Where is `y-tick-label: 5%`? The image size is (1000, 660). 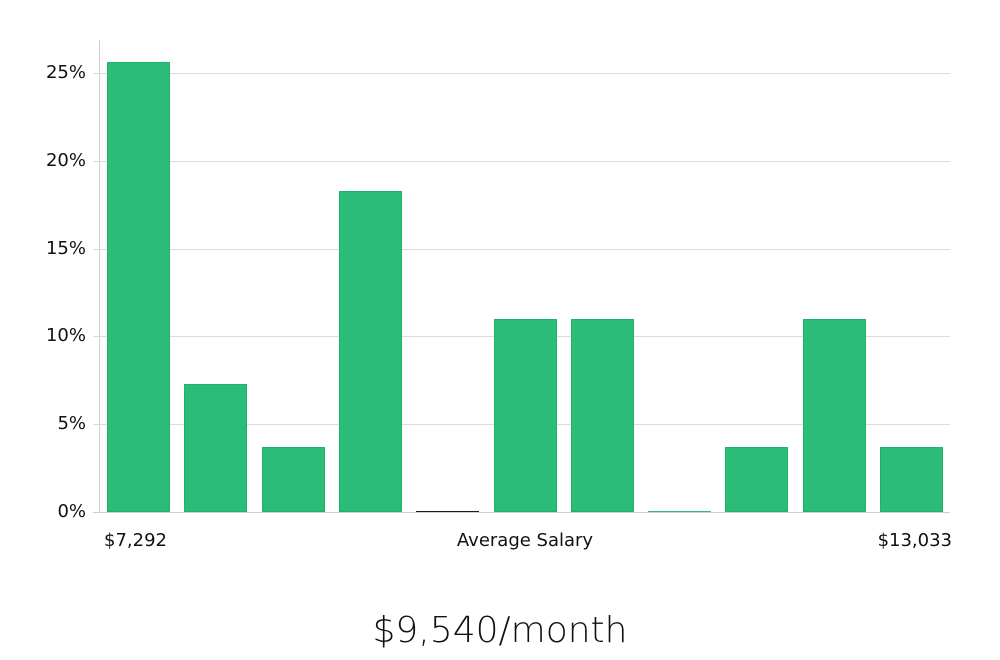
y-tick-label: 5% is located at coordinates (71, 424).